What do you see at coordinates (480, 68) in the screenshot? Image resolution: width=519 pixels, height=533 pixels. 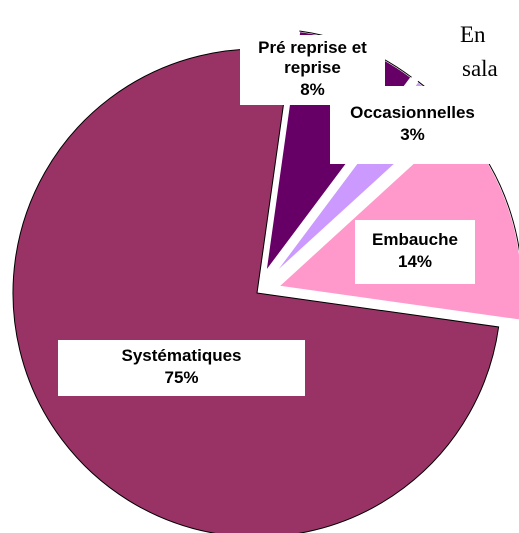 I see `background-text: sala` at bounding box center [480, 68].